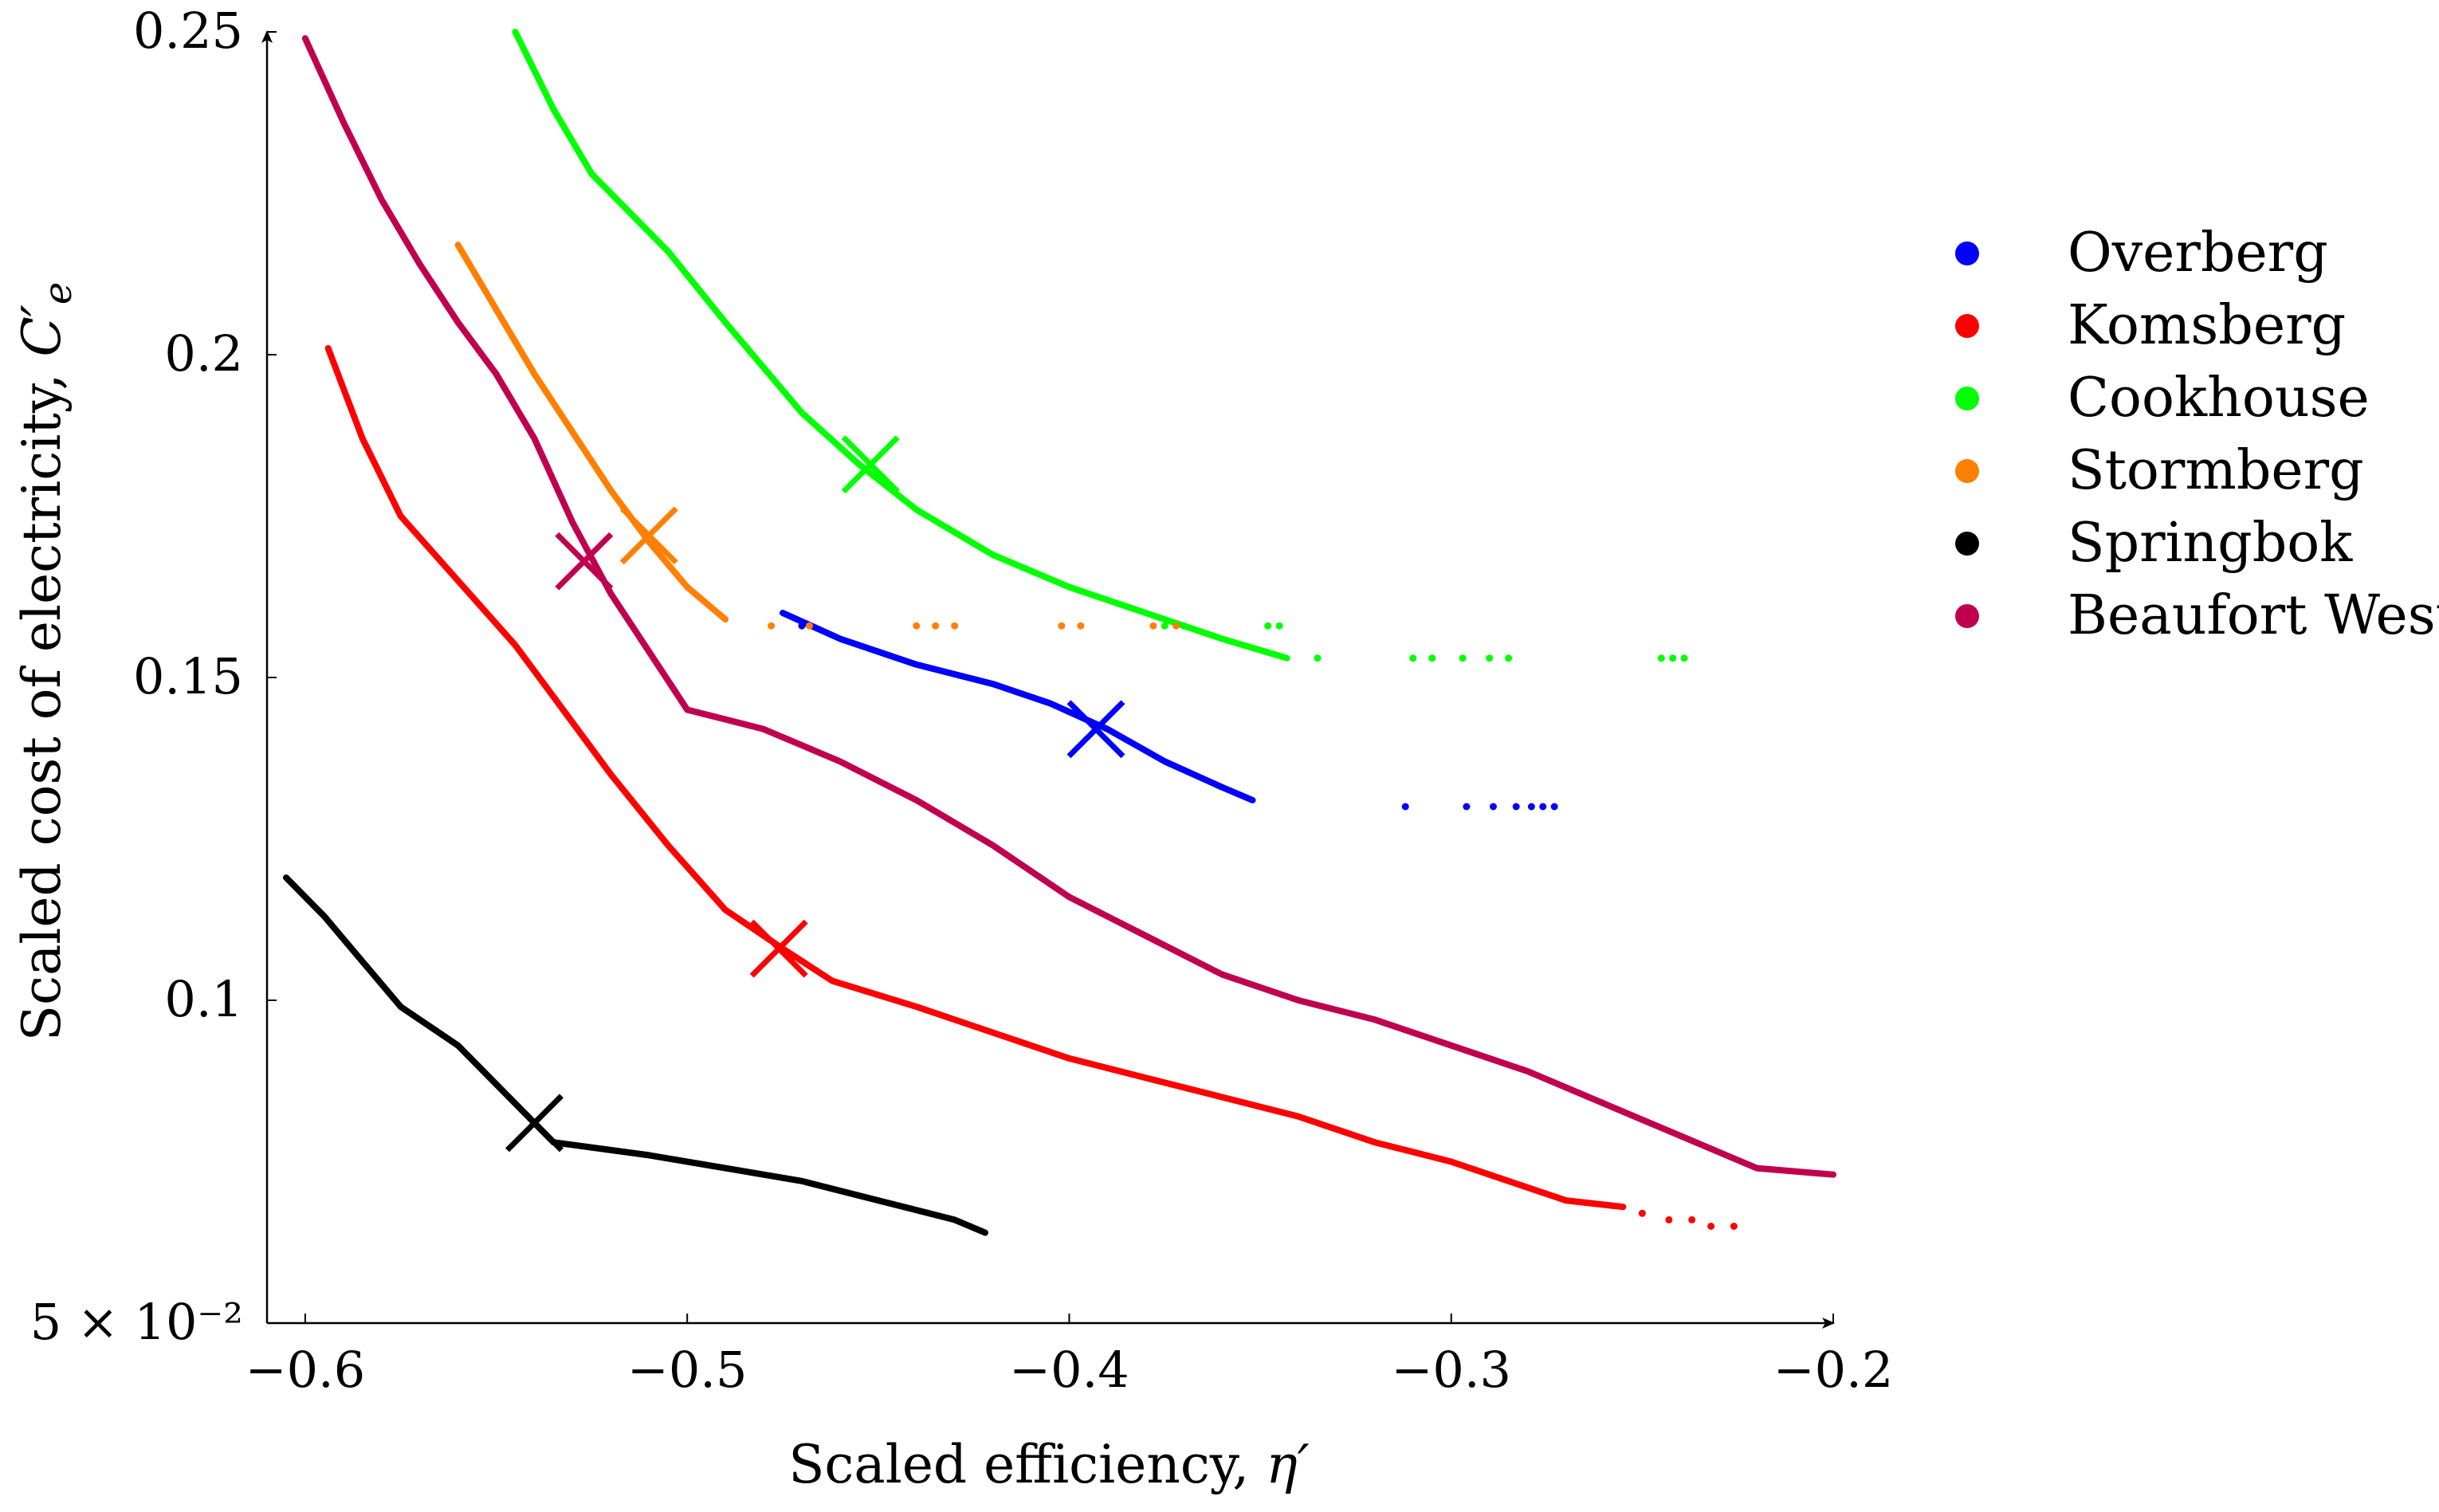 The image size is (2439, 1512). I want to click on x-tick-label: −0.3, so click(1451, 1370).